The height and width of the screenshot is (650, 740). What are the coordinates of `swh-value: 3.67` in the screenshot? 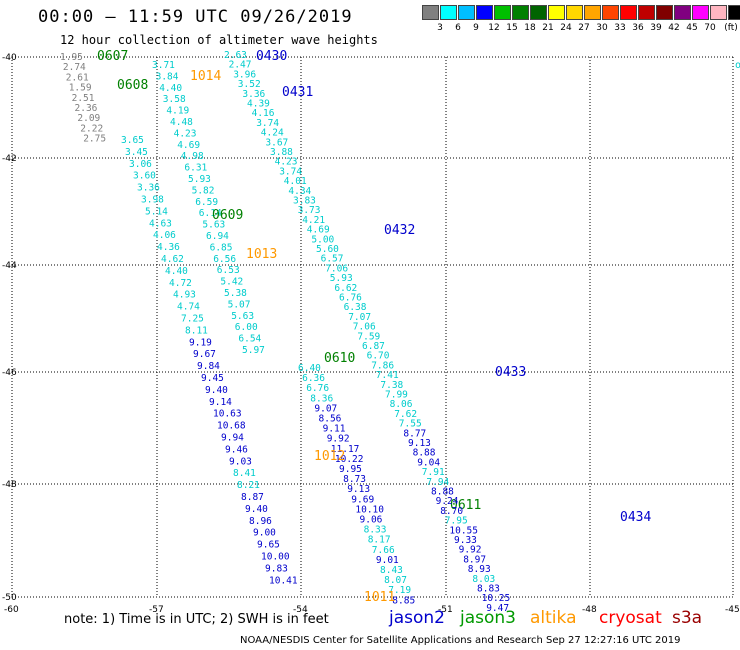 It's located at (276, 142).